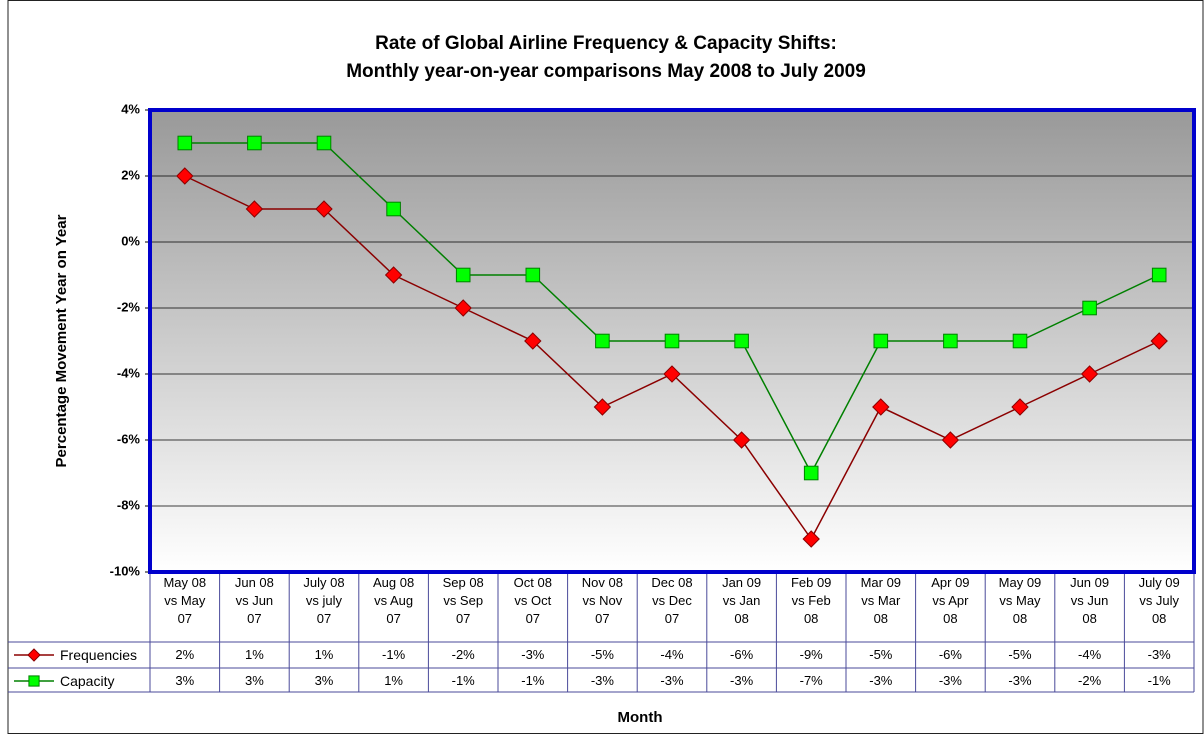 The width and height of the screenshot is (1204, 734). What do you see at coordinates (393, 600) in the screenshot?
I see `x-tick-label: Aug 08 vs Aug 07` at bounding box center [393, 600].